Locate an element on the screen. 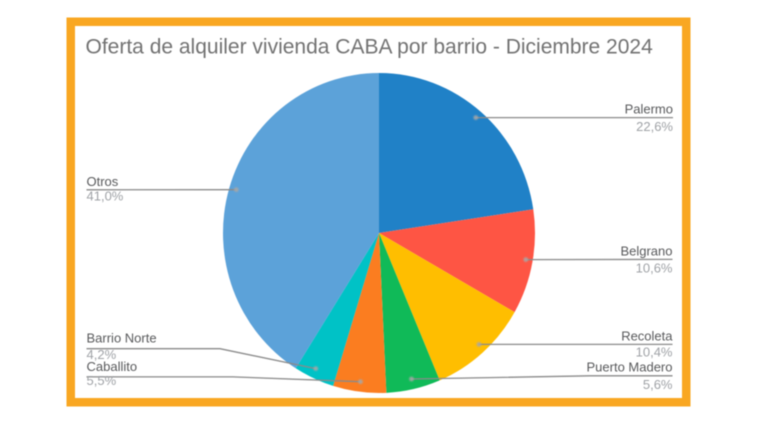 The width and height of the screenshot is (768, 432). svg-text: 5,5% is located at coordinates (102, 380).